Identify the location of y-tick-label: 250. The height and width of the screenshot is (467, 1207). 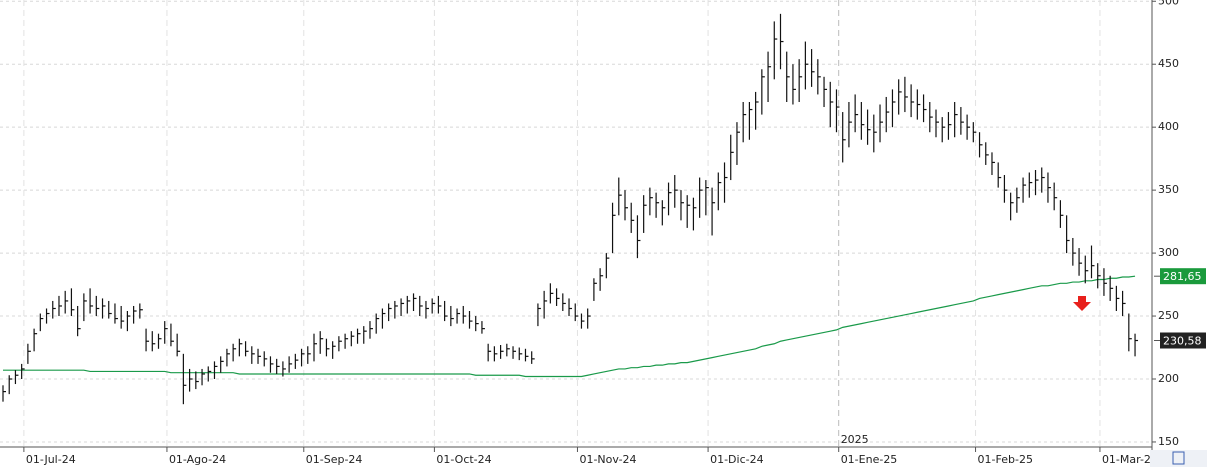
(1168, 315).